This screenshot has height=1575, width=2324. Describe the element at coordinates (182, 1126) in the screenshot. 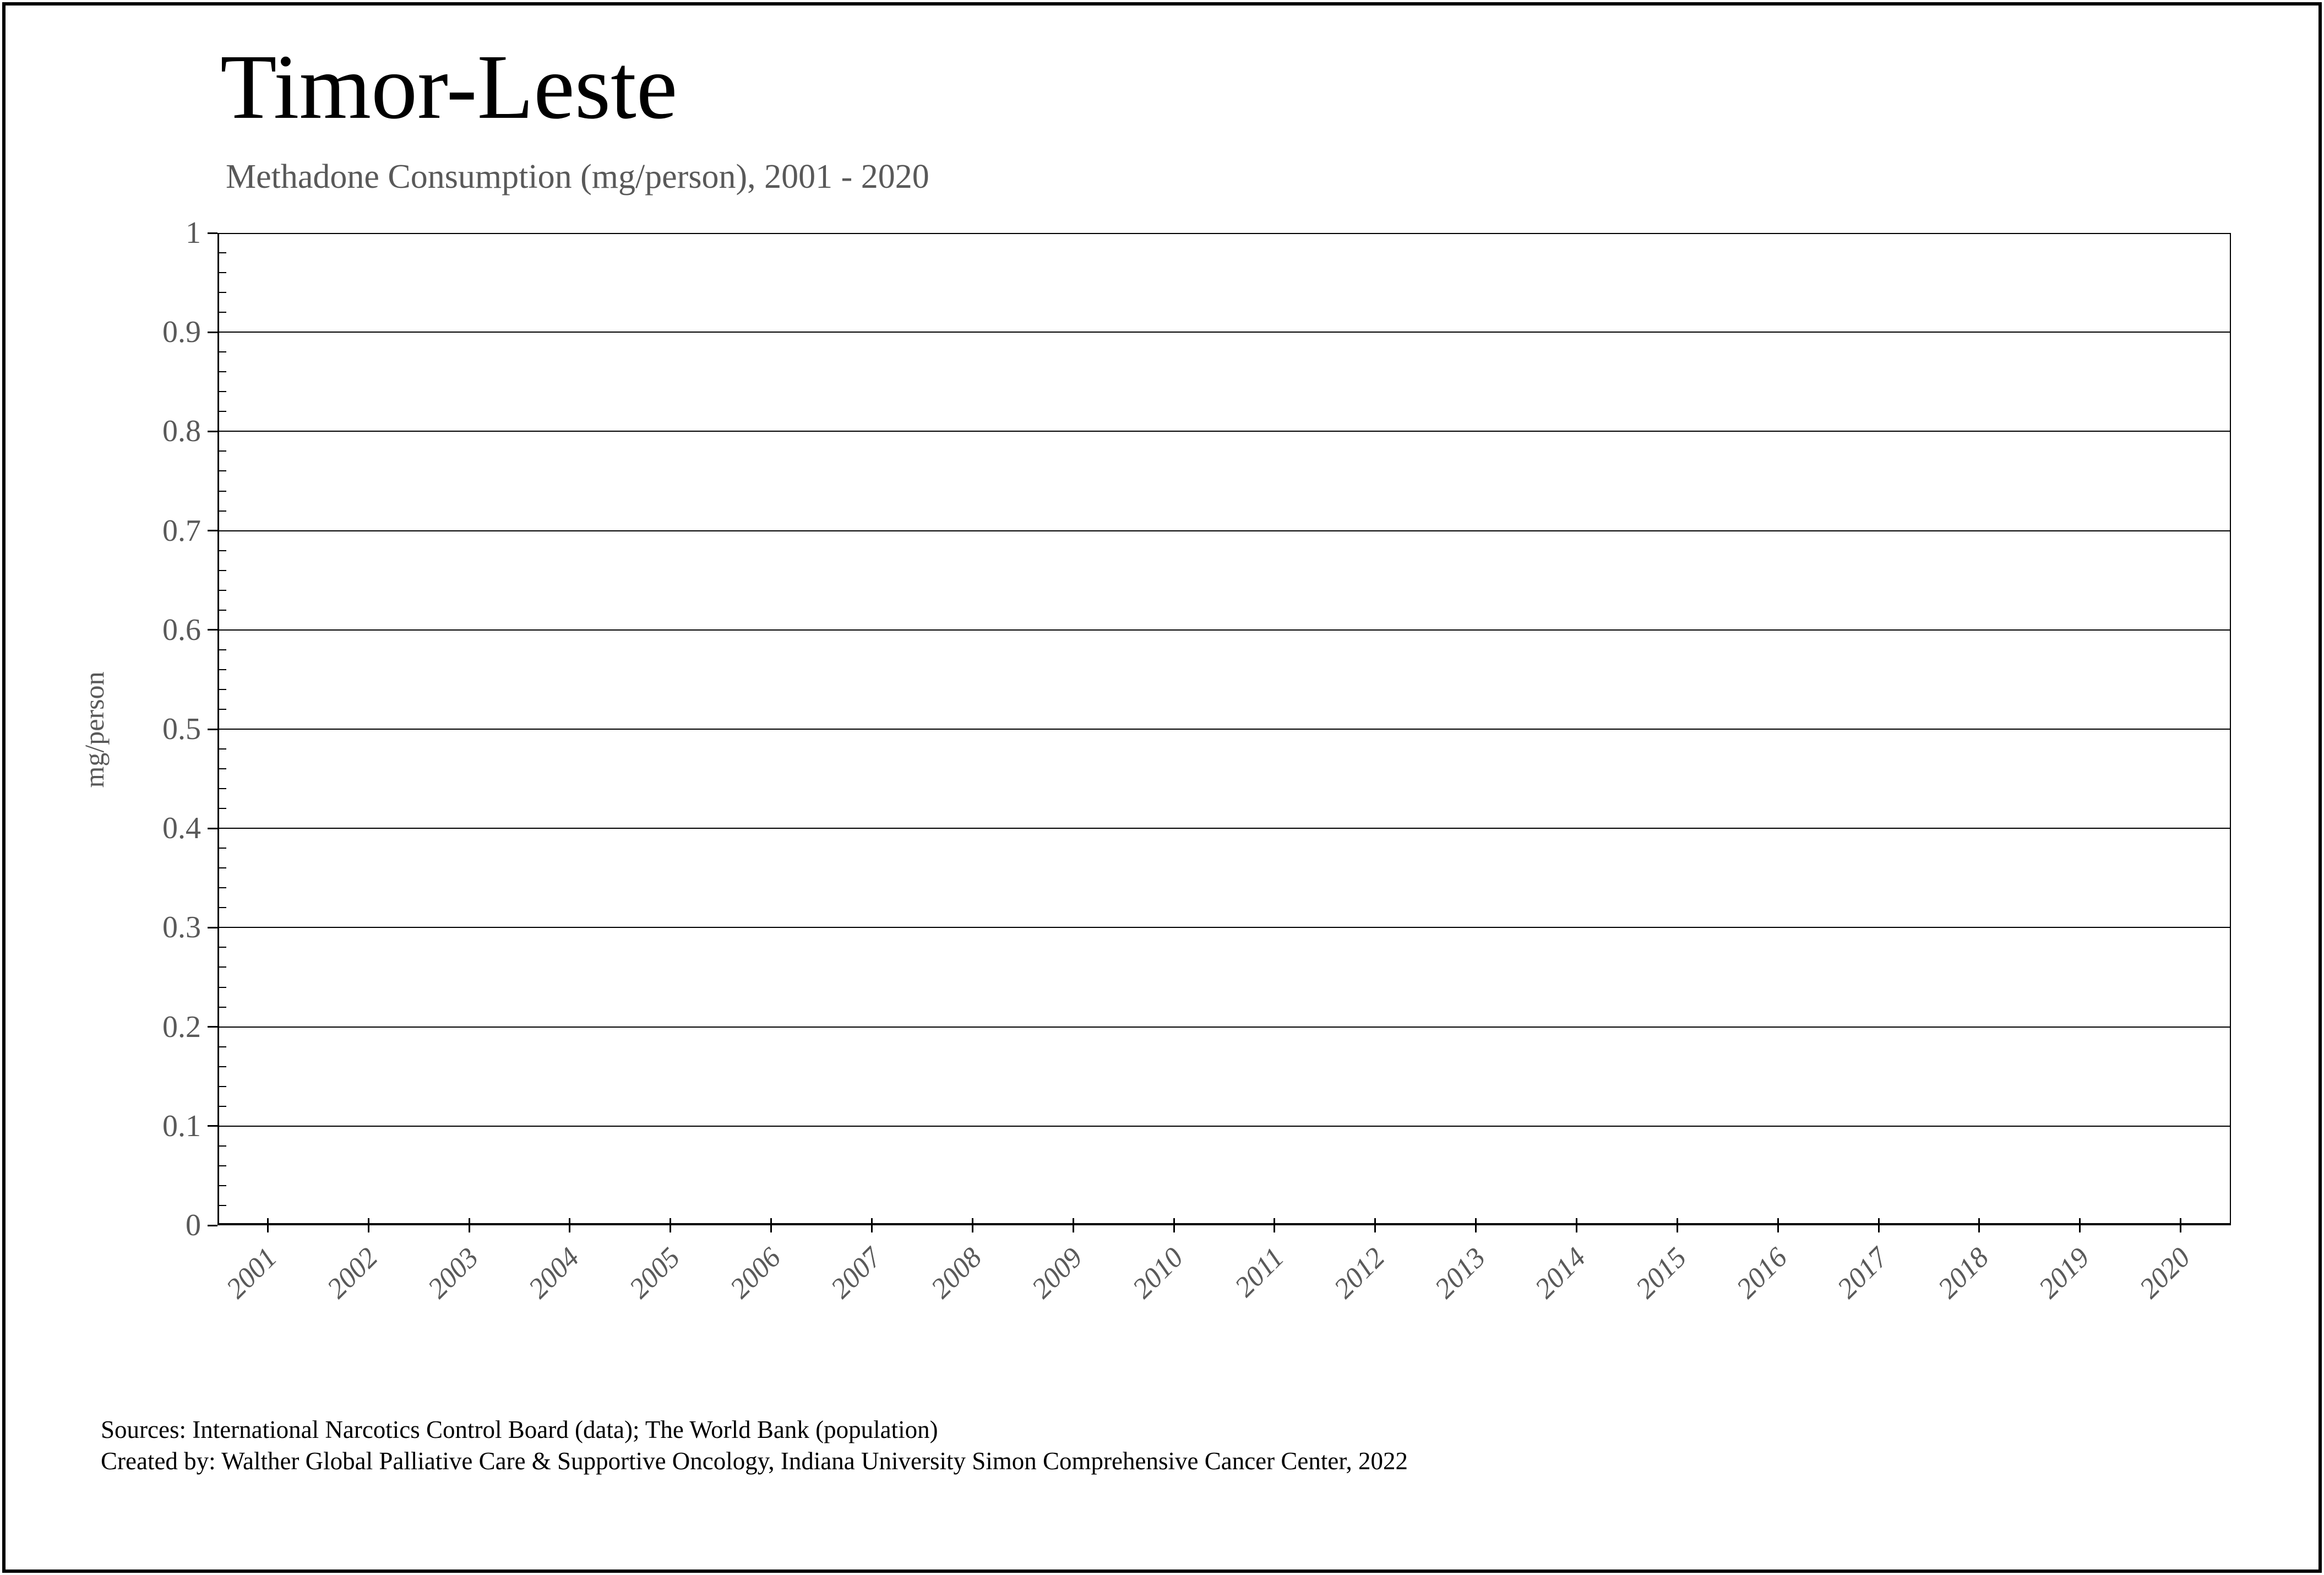

I see `y-axis-tick-label: 0.1` at that location.